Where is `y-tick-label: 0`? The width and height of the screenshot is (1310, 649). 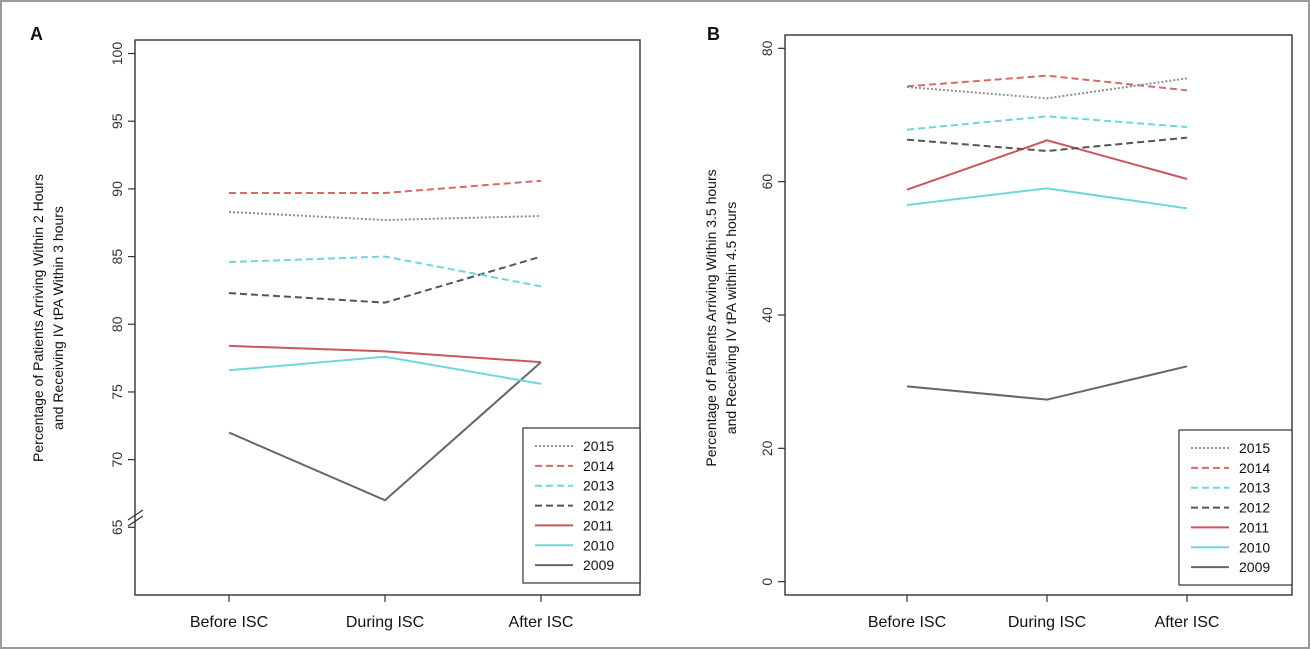
y-tick-label: 0 is located at coordinates (767, 582).